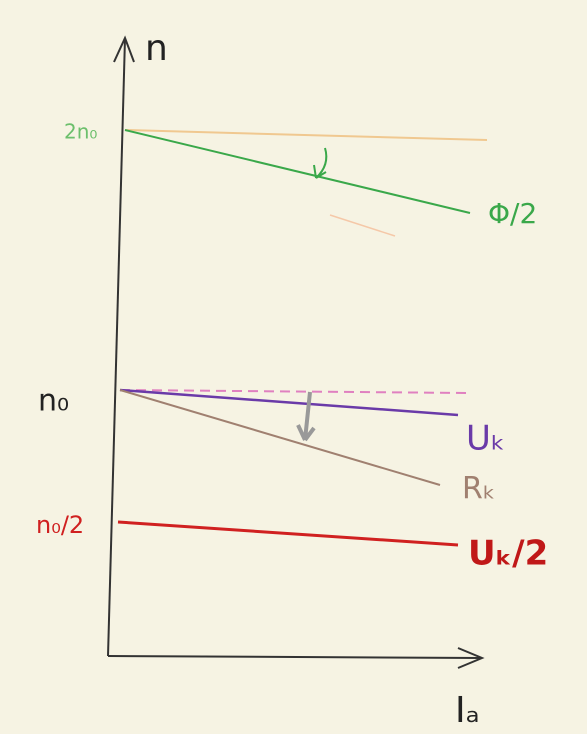 The height and width of the screenshot is (734, 587). I want to click on curve-label: Uₖ, so click(485, 439).